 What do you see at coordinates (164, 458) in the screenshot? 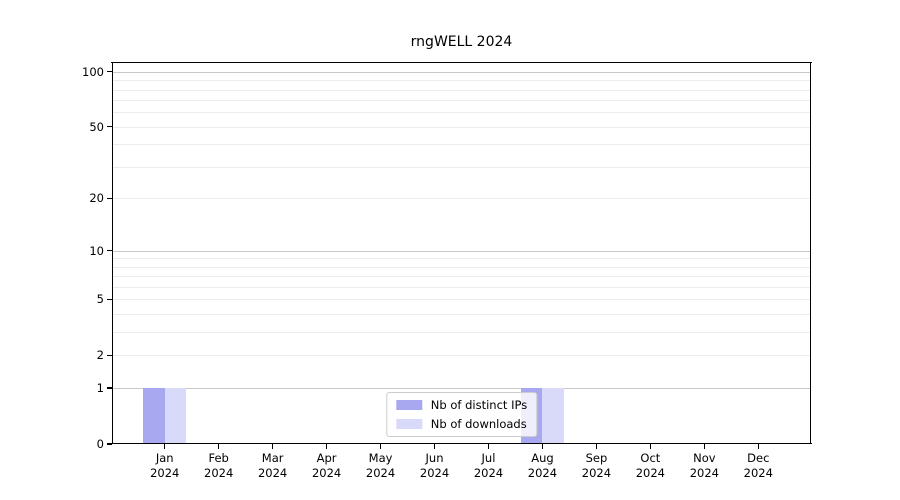
I see `x-tick-month: Jan` at bounding box center [164, 458].